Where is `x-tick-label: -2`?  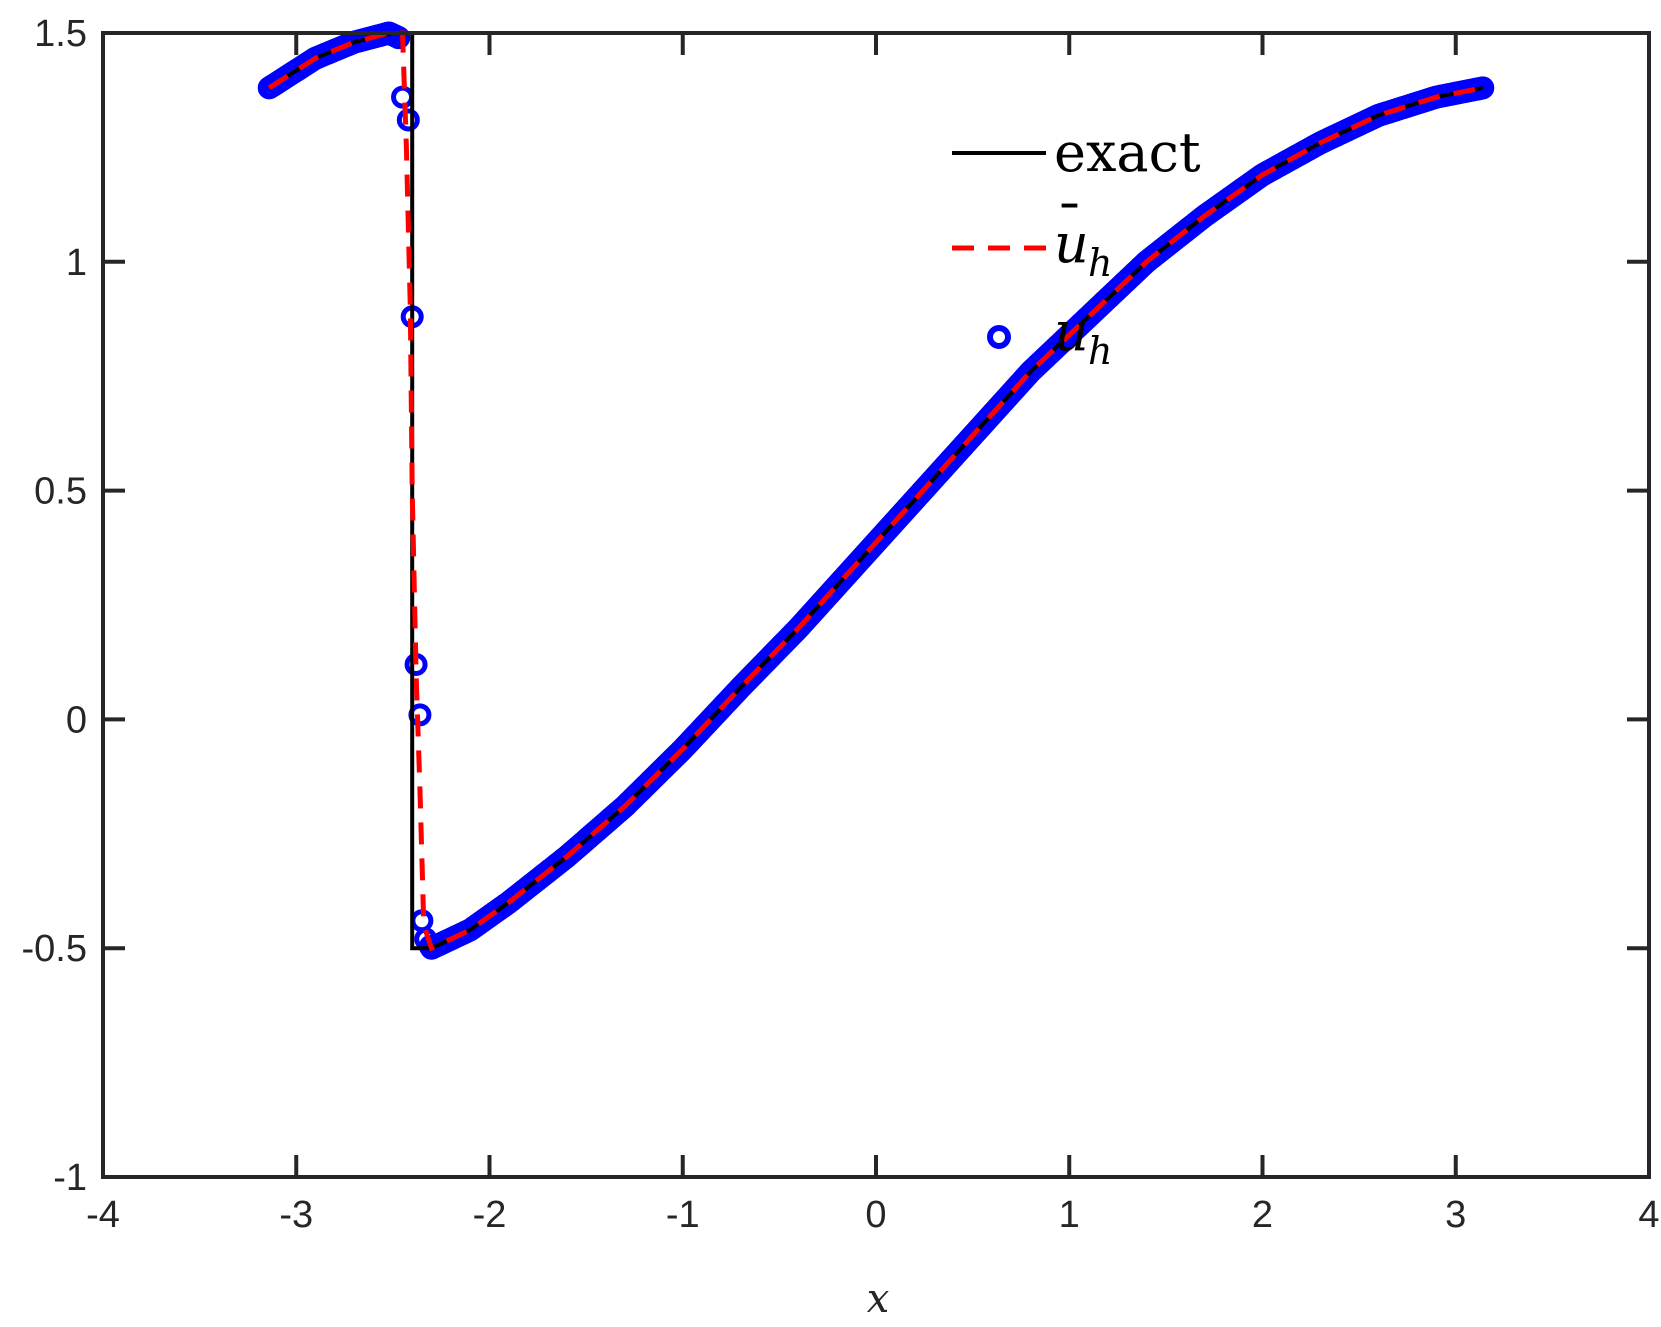
x-tick-label: -2 is located at coordinates (490, 1215).